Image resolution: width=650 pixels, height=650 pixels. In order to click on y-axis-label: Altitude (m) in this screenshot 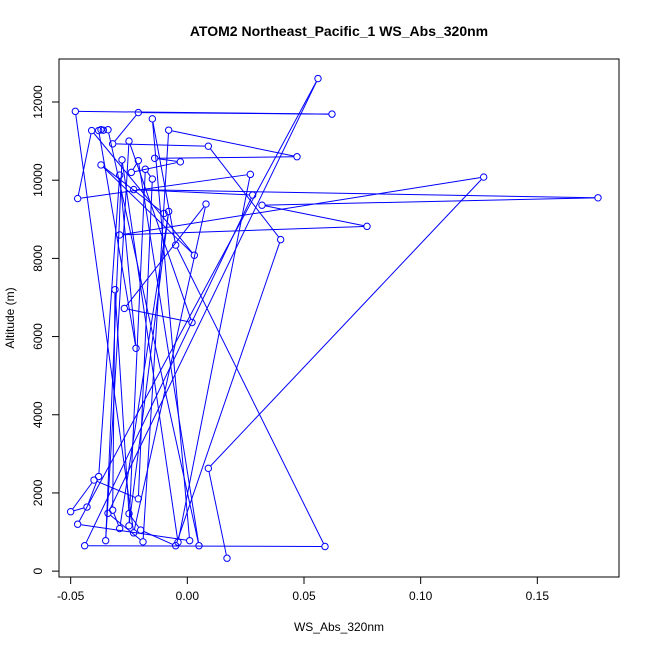, I will do `click(10, 317)`.